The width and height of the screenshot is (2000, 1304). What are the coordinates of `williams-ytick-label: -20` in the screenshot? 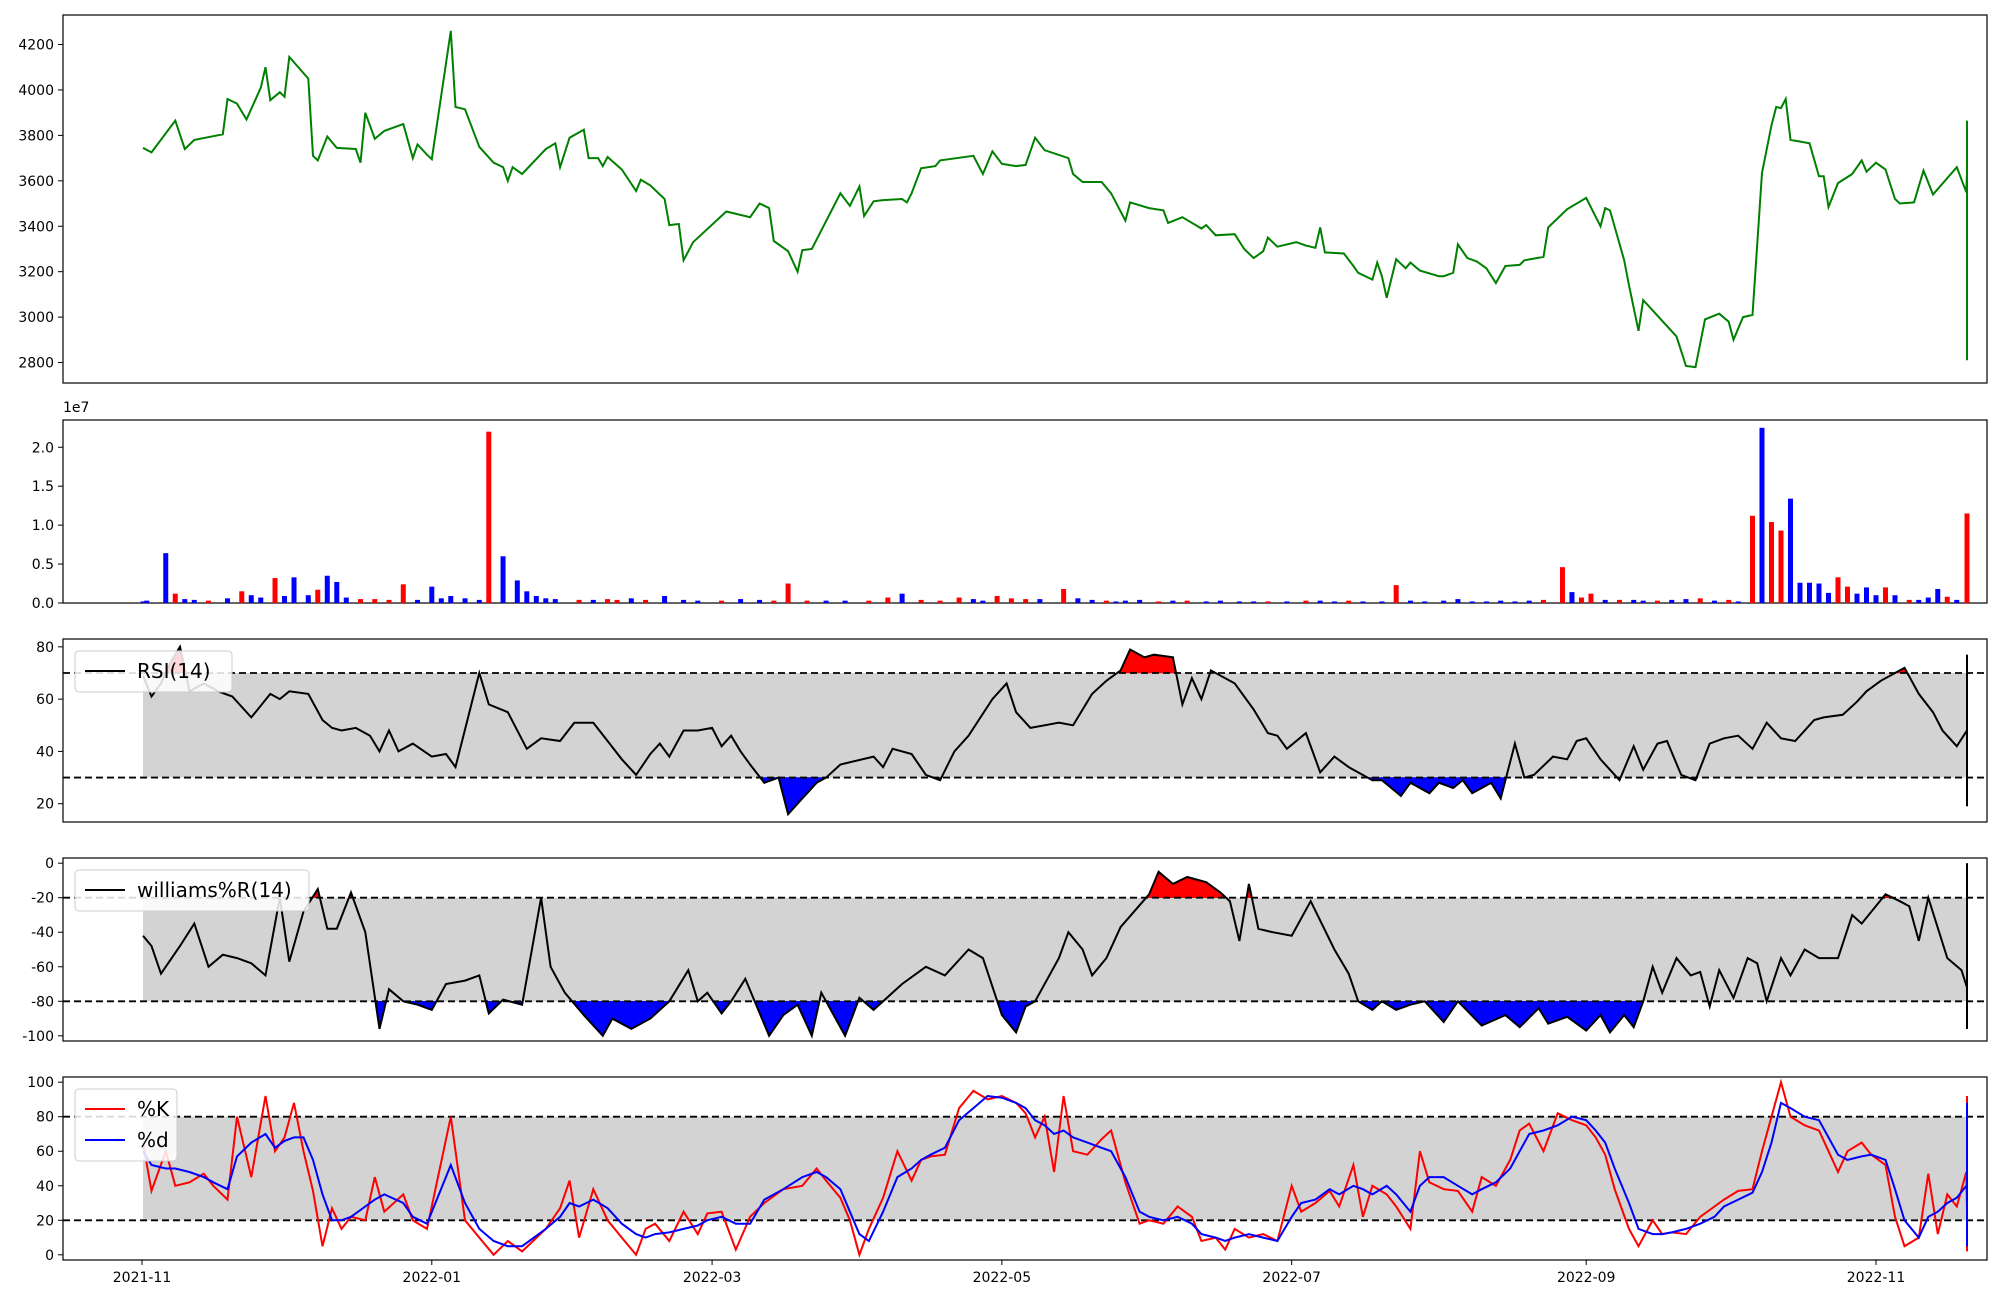 It's located at (42, 899).